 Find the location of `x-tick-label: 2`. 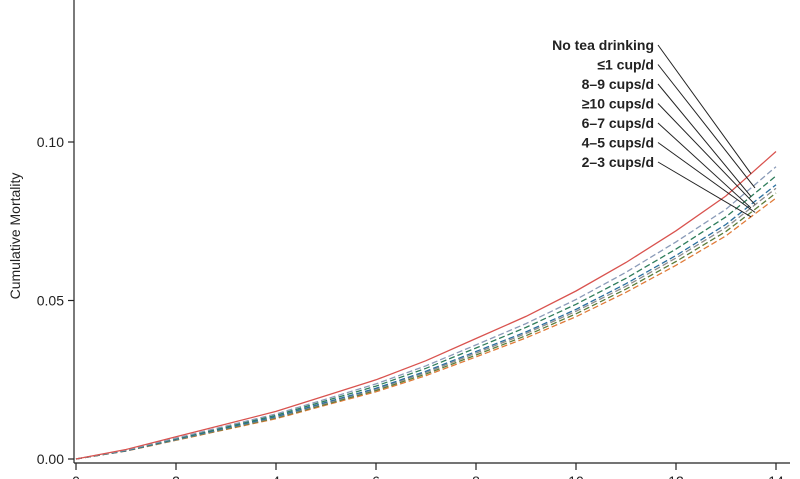

x-tick-label: 2 is located at coordinates (176, 476).